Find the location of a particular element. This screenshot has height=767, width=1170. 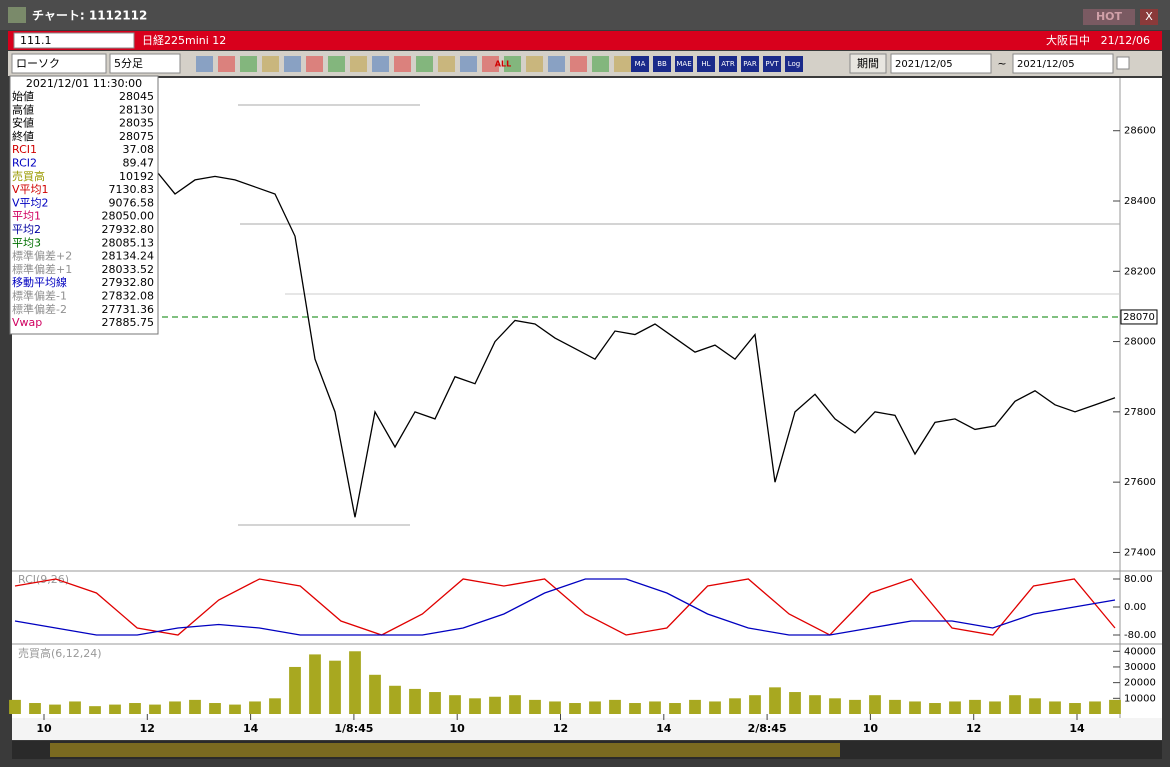

indicator-label: ATR is located at coordinates (728, 64).